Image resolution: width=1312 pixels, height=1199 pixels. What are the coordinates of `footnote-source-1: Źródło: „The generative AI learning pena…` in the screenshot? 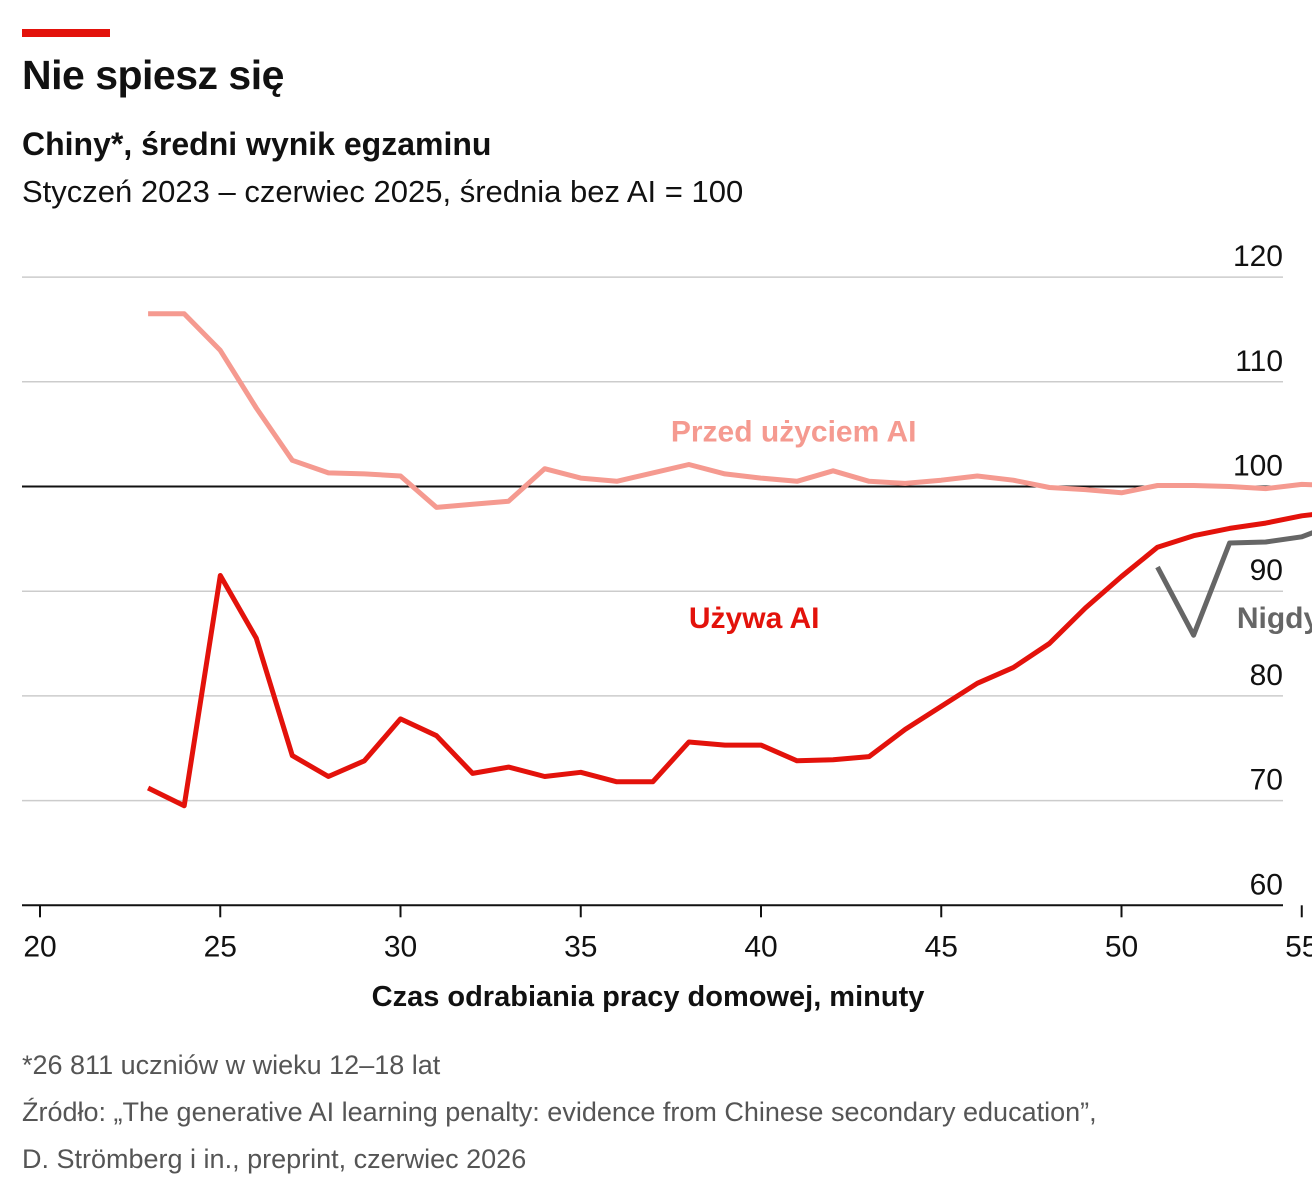 It's located at (559, 1112).